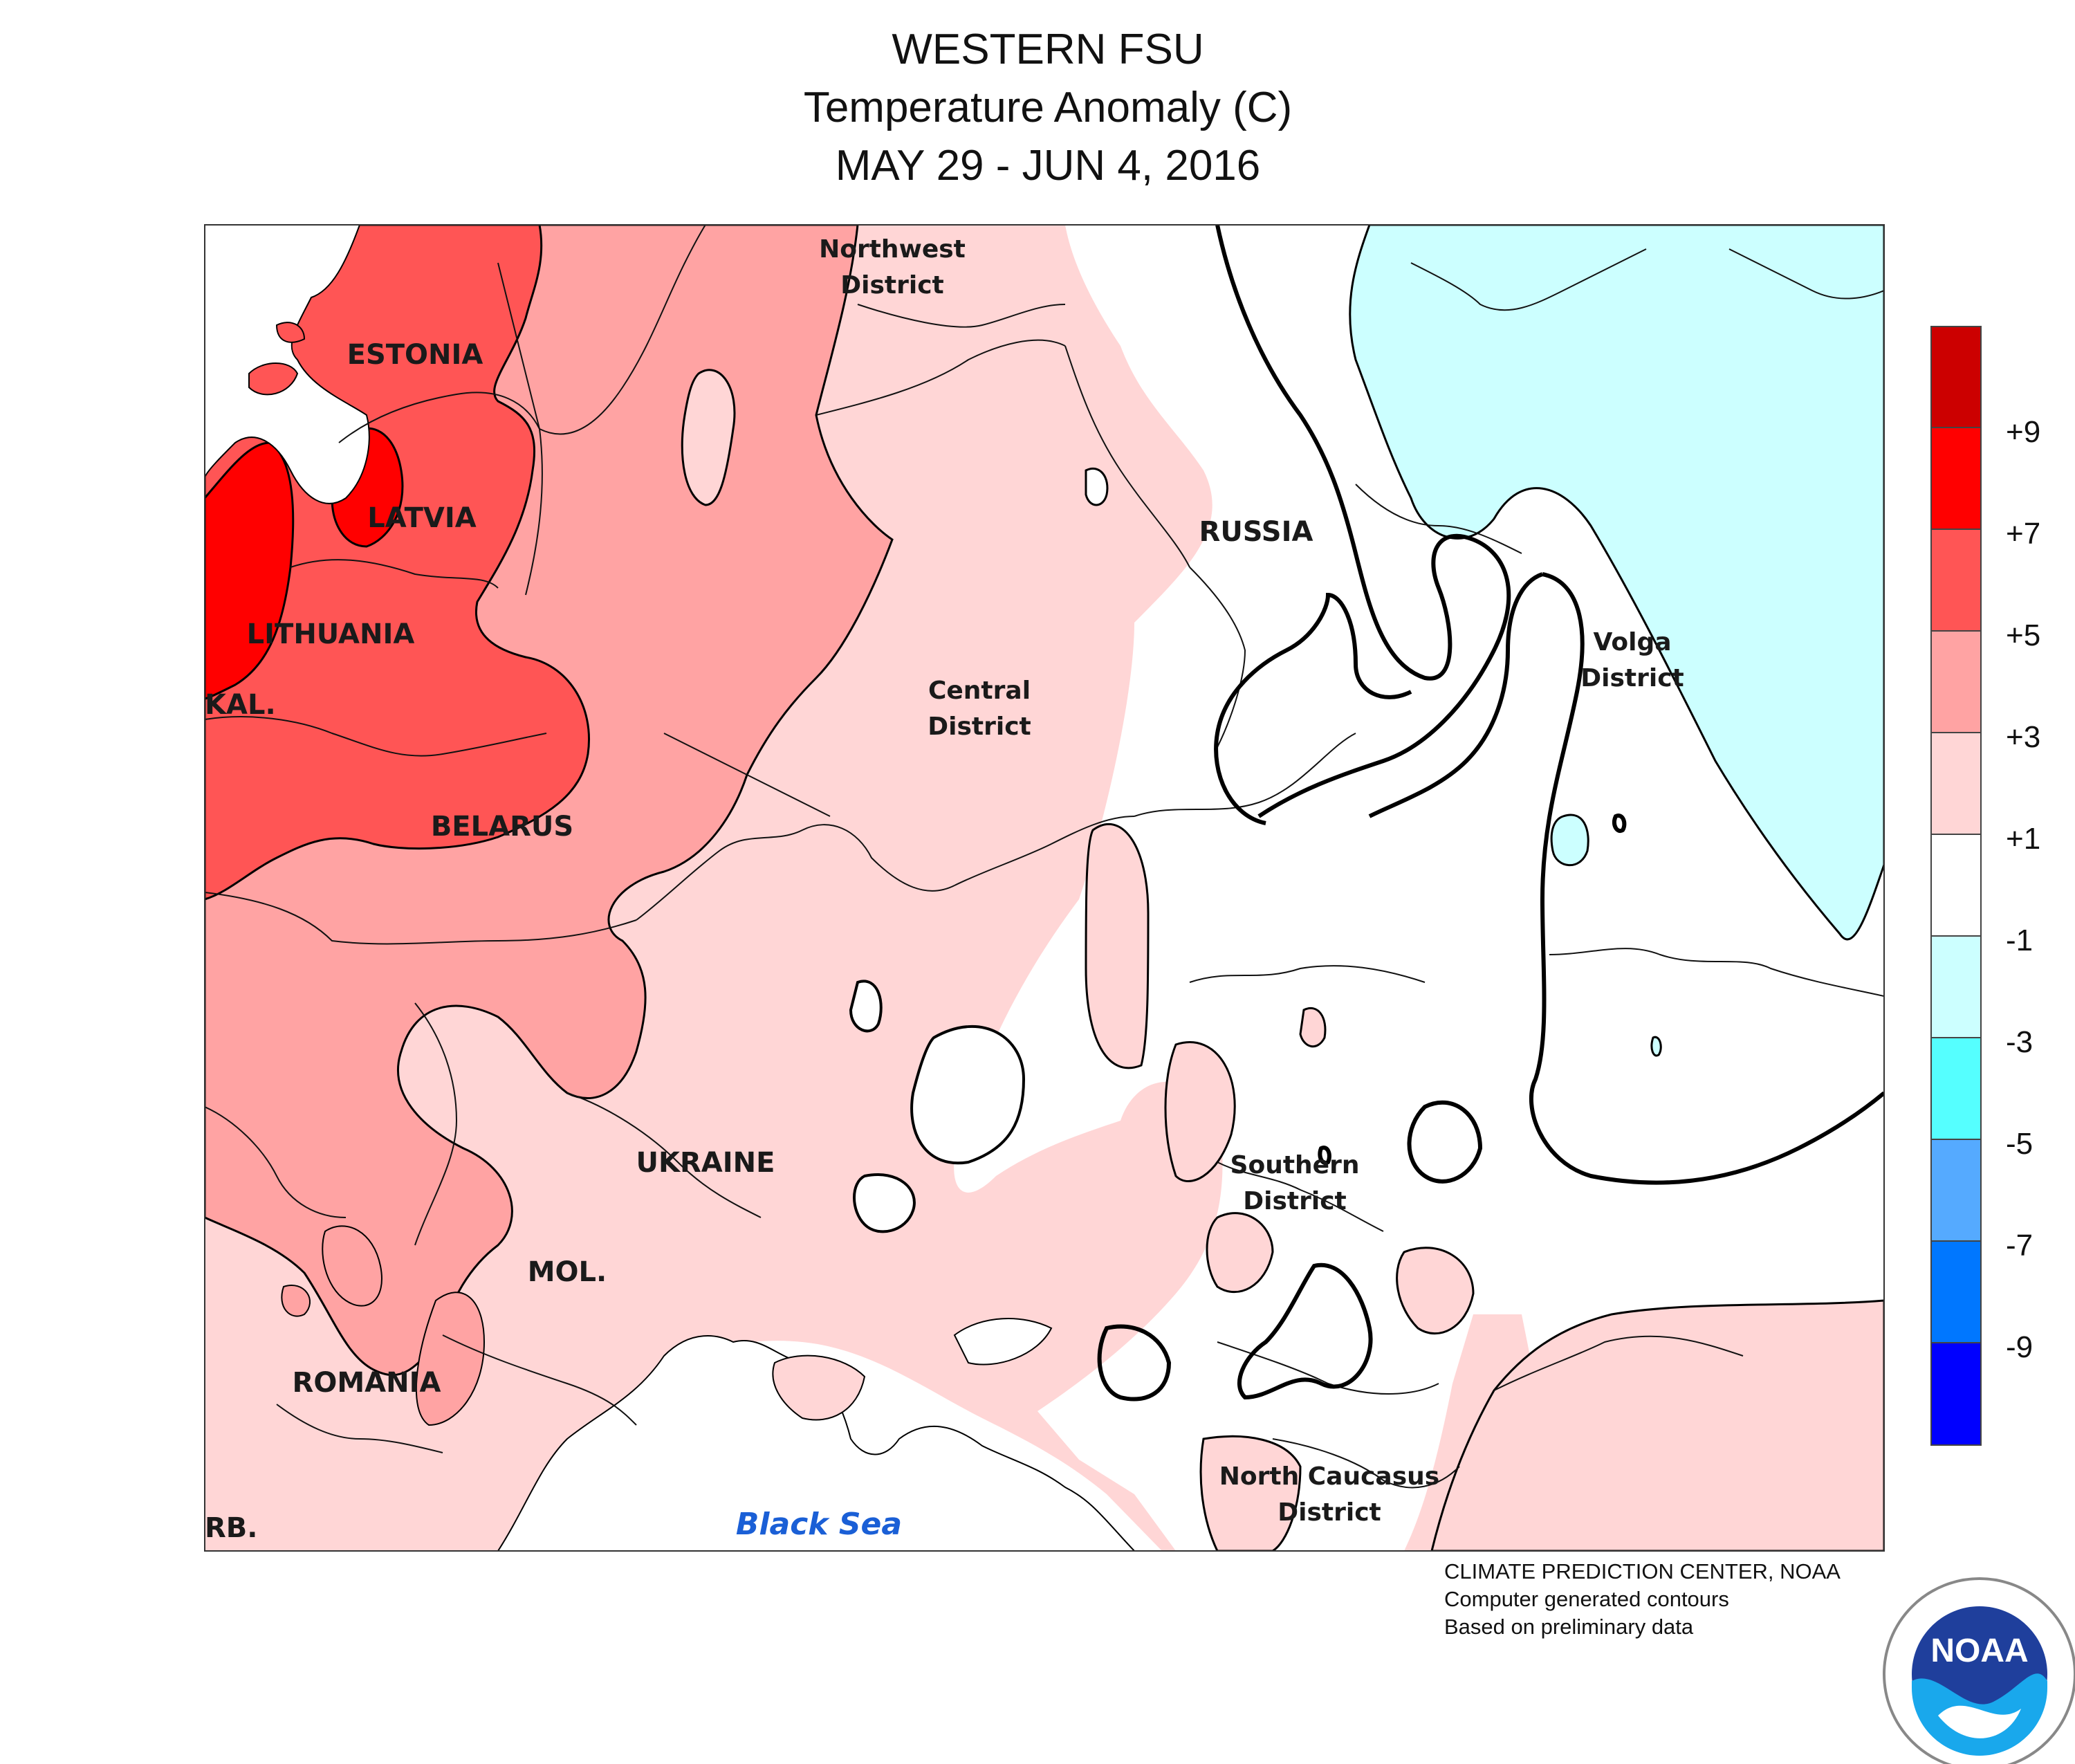 This screenshot has height=1764, width=2075. What do you see at coordinates (250, 570) in the screenshot?
I see `anomaly-warm-plus7` at bounding box center [250, 570].